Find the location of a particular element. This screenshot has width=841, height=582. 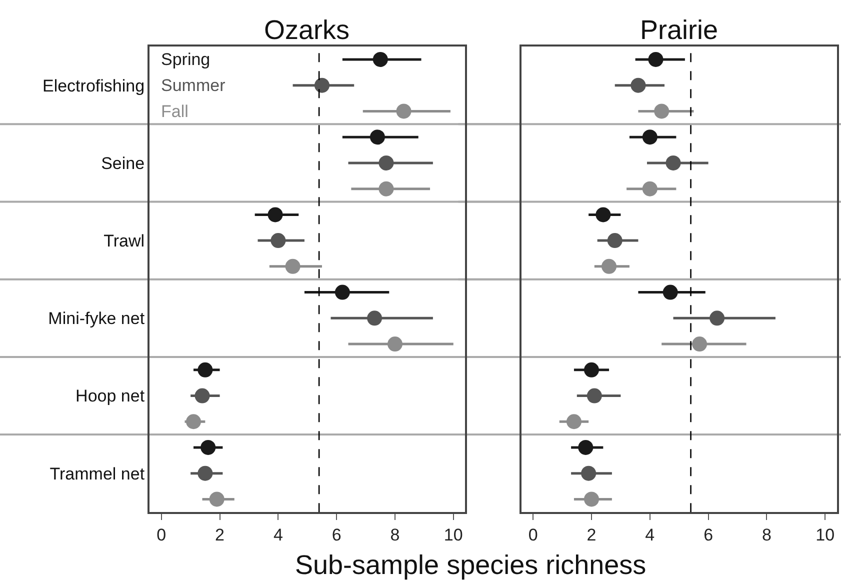

chart-title: Prairie is located at coordinates (679, 30).